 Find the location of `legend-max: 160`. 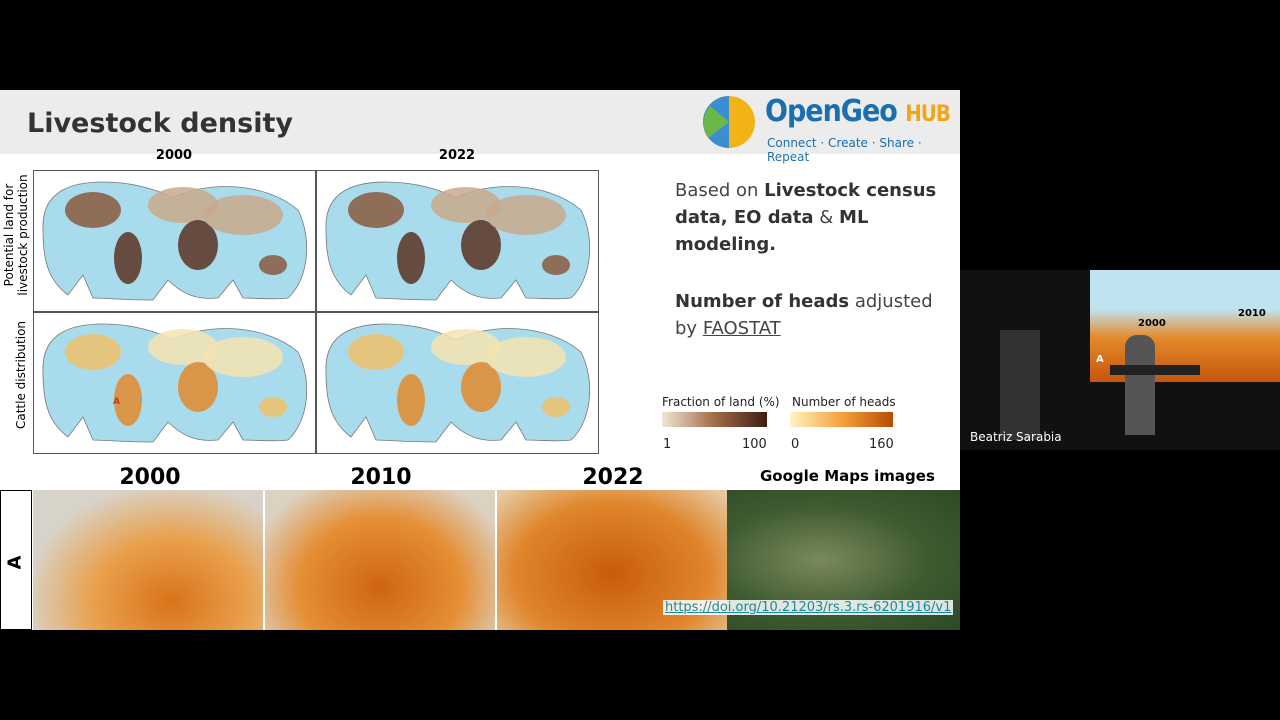

legend-max: 160 is located at coordinates (881, 444).